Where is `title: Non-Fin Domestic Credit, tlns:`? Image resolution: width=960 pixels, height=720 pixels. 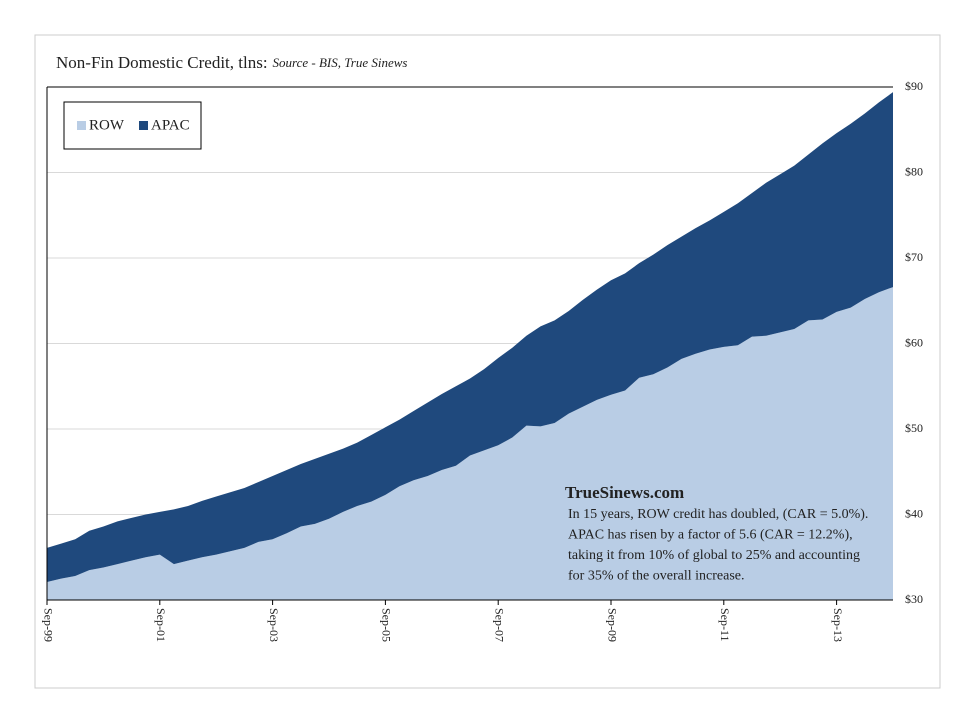
title: Non-Fin Domestic Credit, tlns: is located at coordinates (162, 62).